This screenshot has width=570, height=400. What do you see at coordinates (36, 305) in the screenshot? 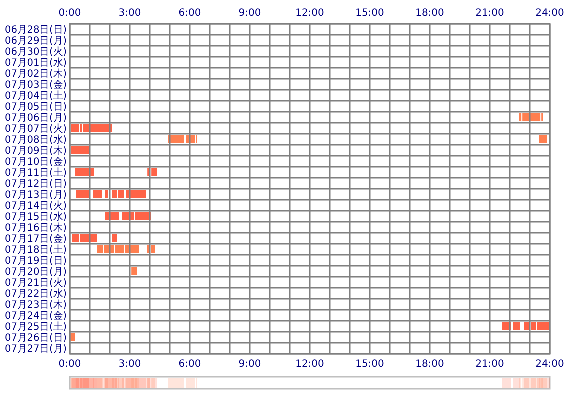
I see `y-tick-label: 07月23日(木)` at bounding box center [36, 305].